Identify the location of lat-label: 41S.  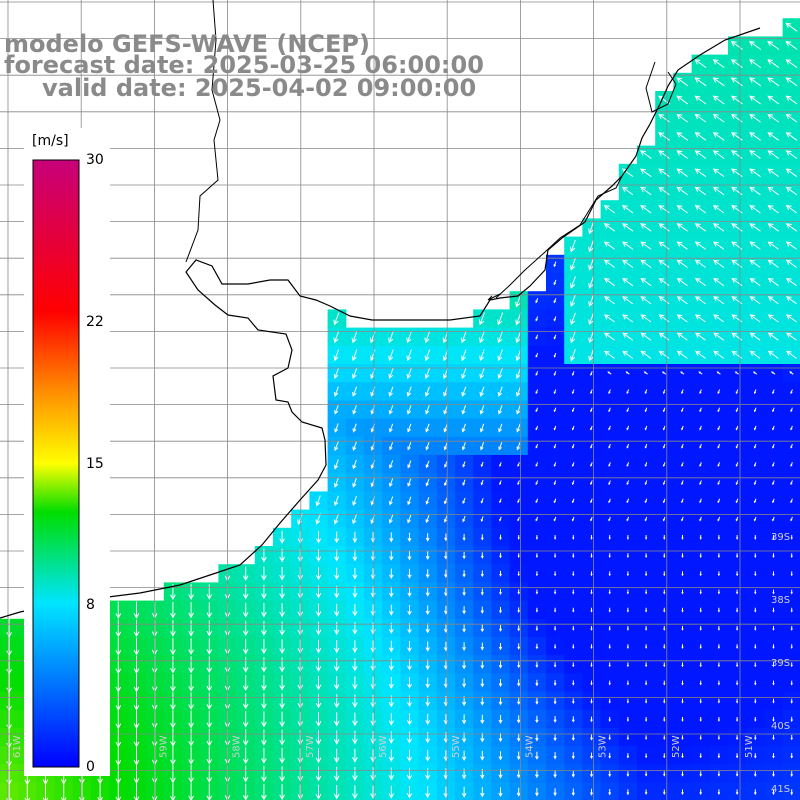
(780, 789).